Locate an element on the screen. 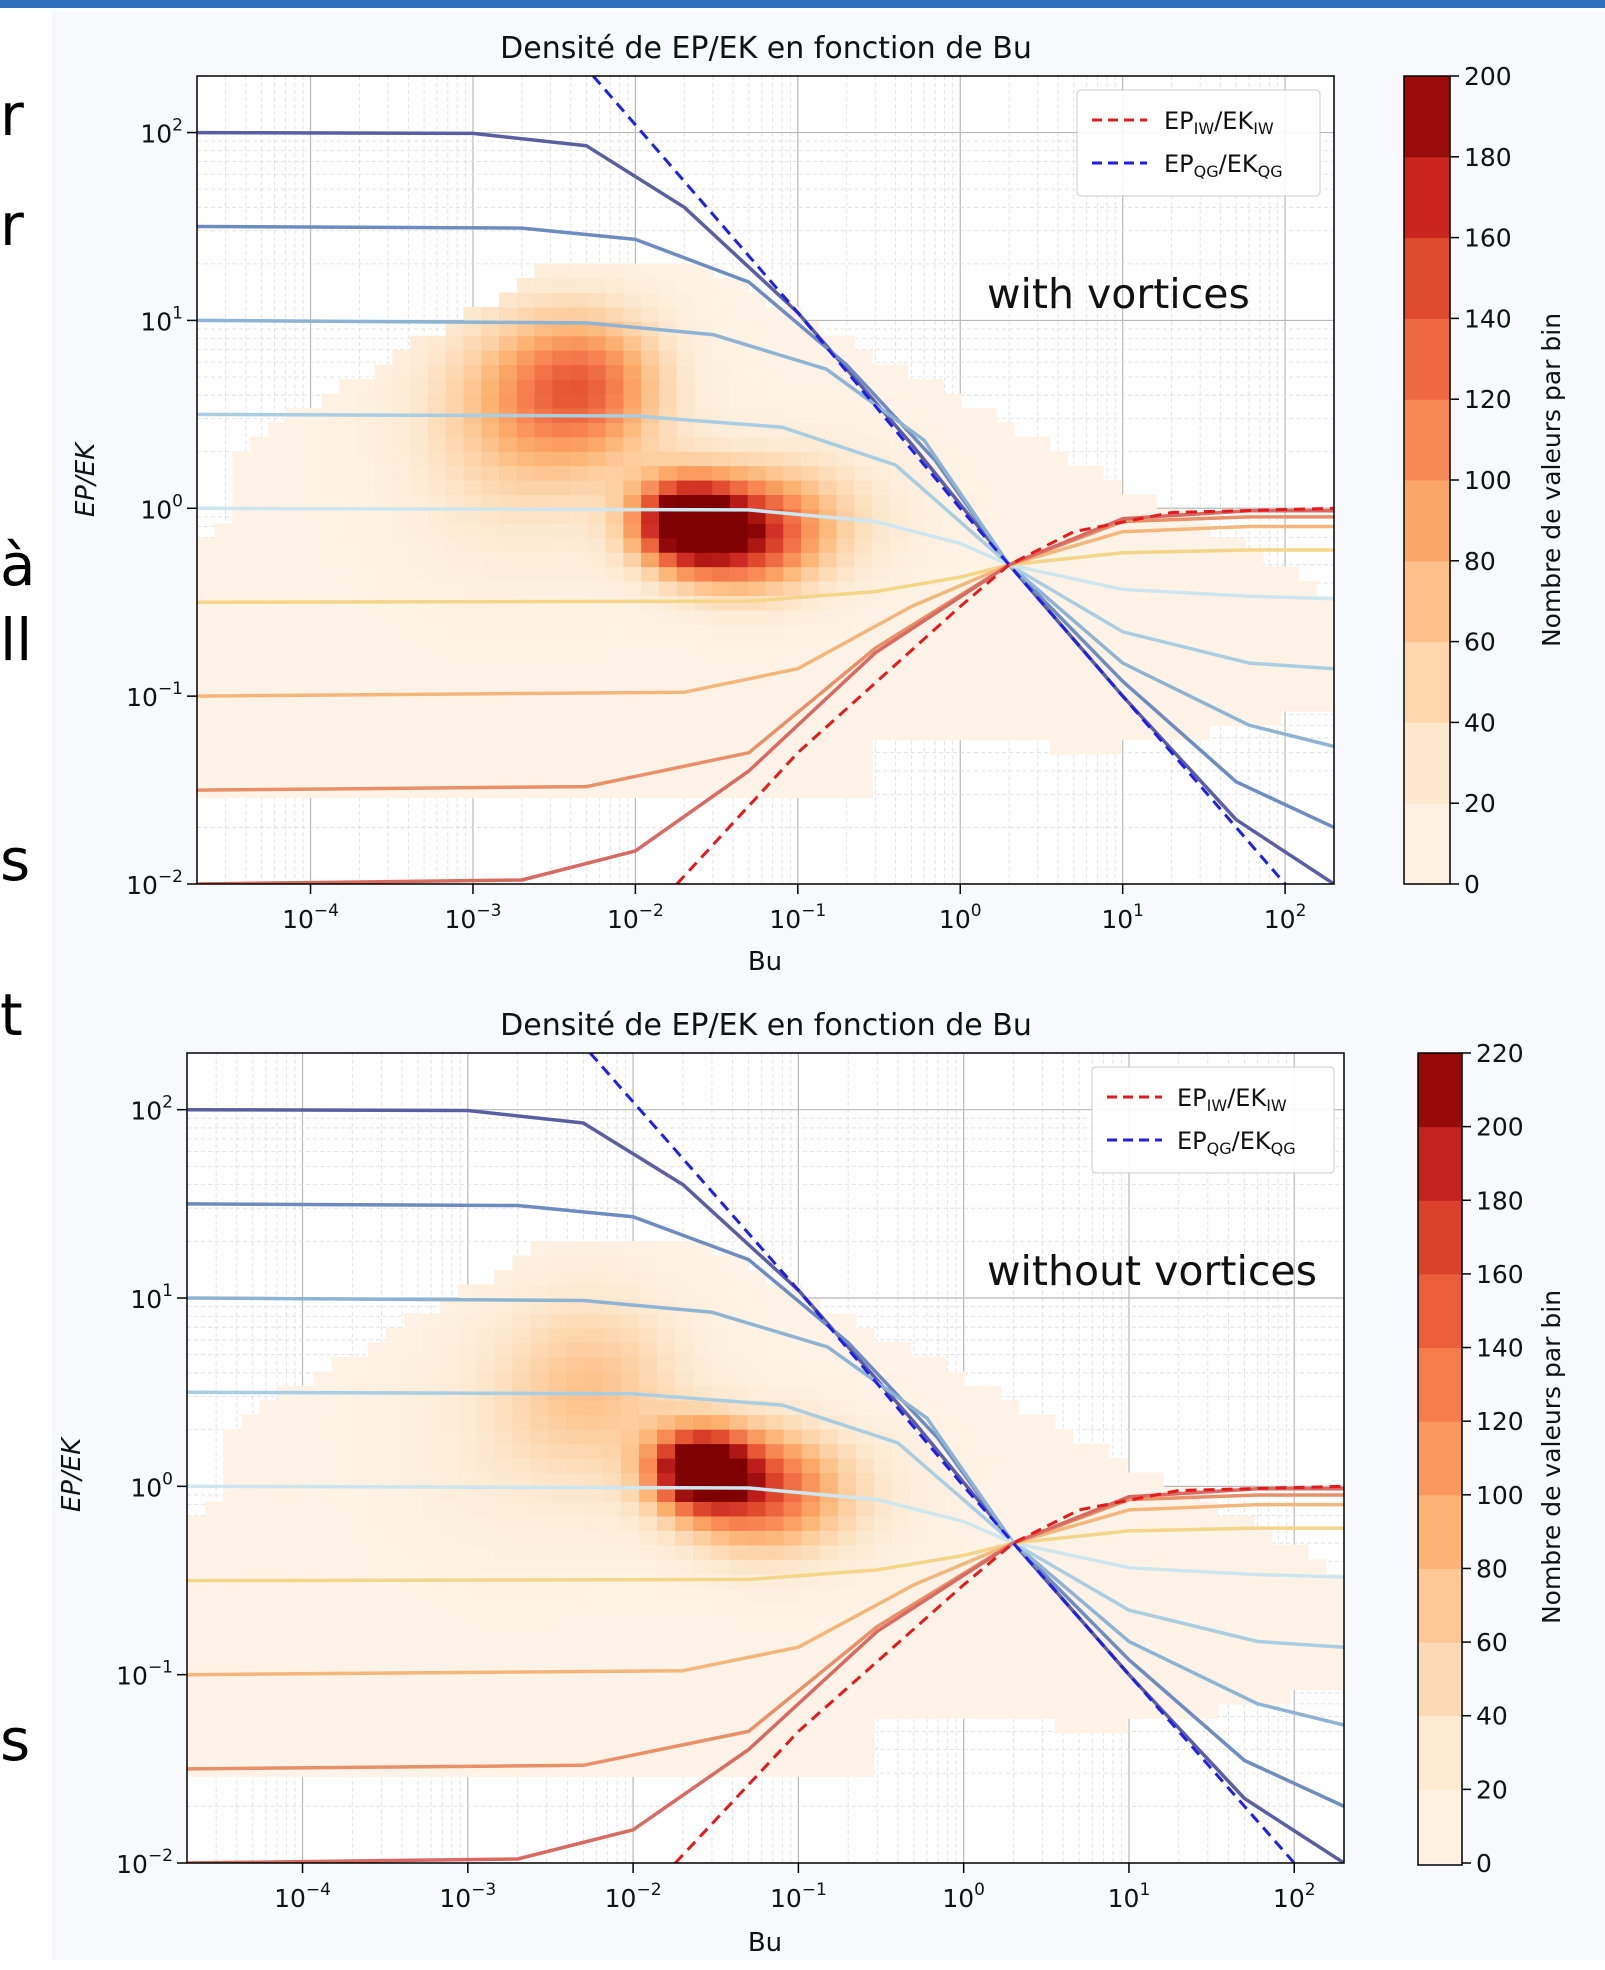  y-tick-label: 10⁰ is located at coordinates (161, 507).